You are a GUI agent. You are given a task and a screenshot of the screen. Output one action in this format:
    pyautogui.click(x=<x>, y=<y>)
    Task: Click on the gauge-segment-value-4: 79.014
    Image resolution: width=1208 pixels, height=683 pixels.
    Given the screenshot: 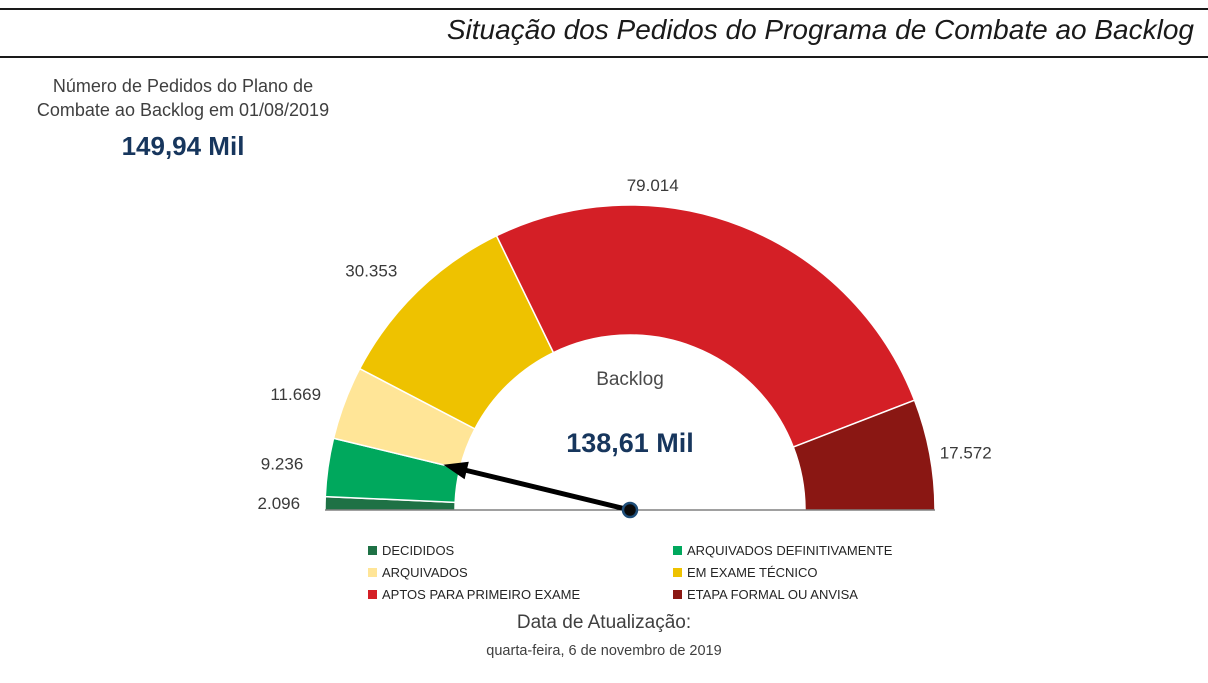 What is the action you would take?
    pyautogui.click(x=653, y=185)
    